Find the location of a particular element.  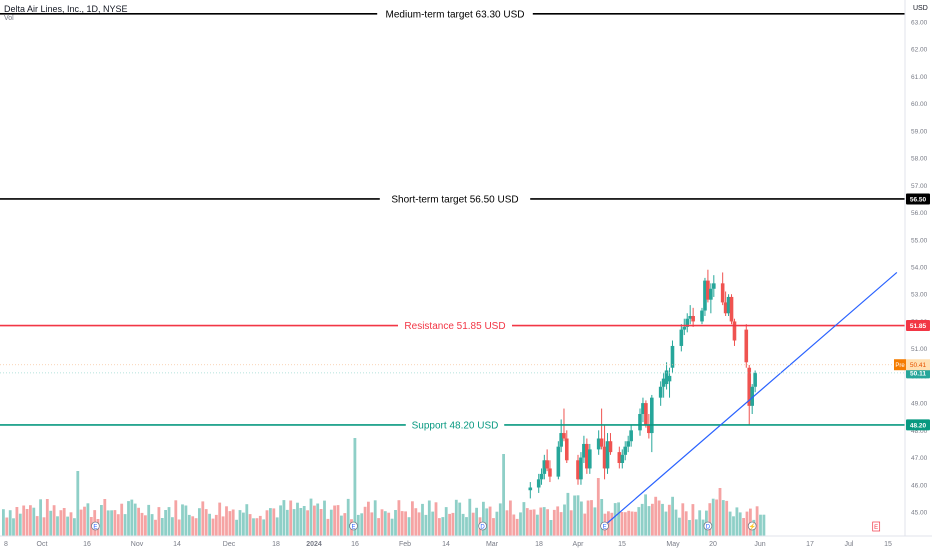

time-tick-label: 15 is located at coordinates (622, 544).